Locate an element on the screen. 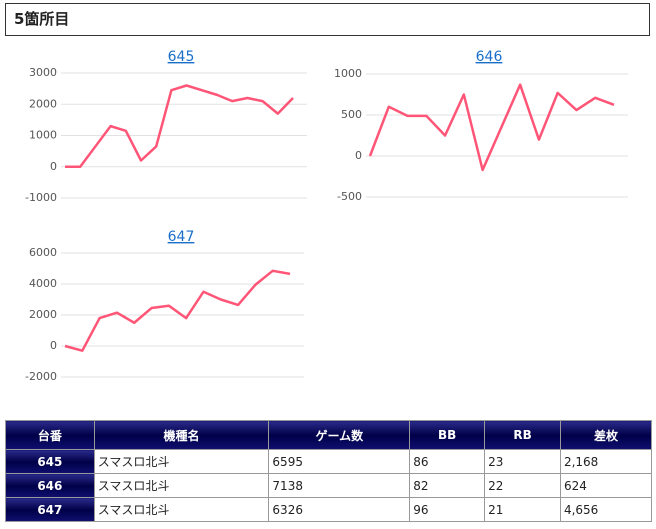 This screenshot has width=656, height=529. table-cell: 22 is located at coordinates (522, 485).